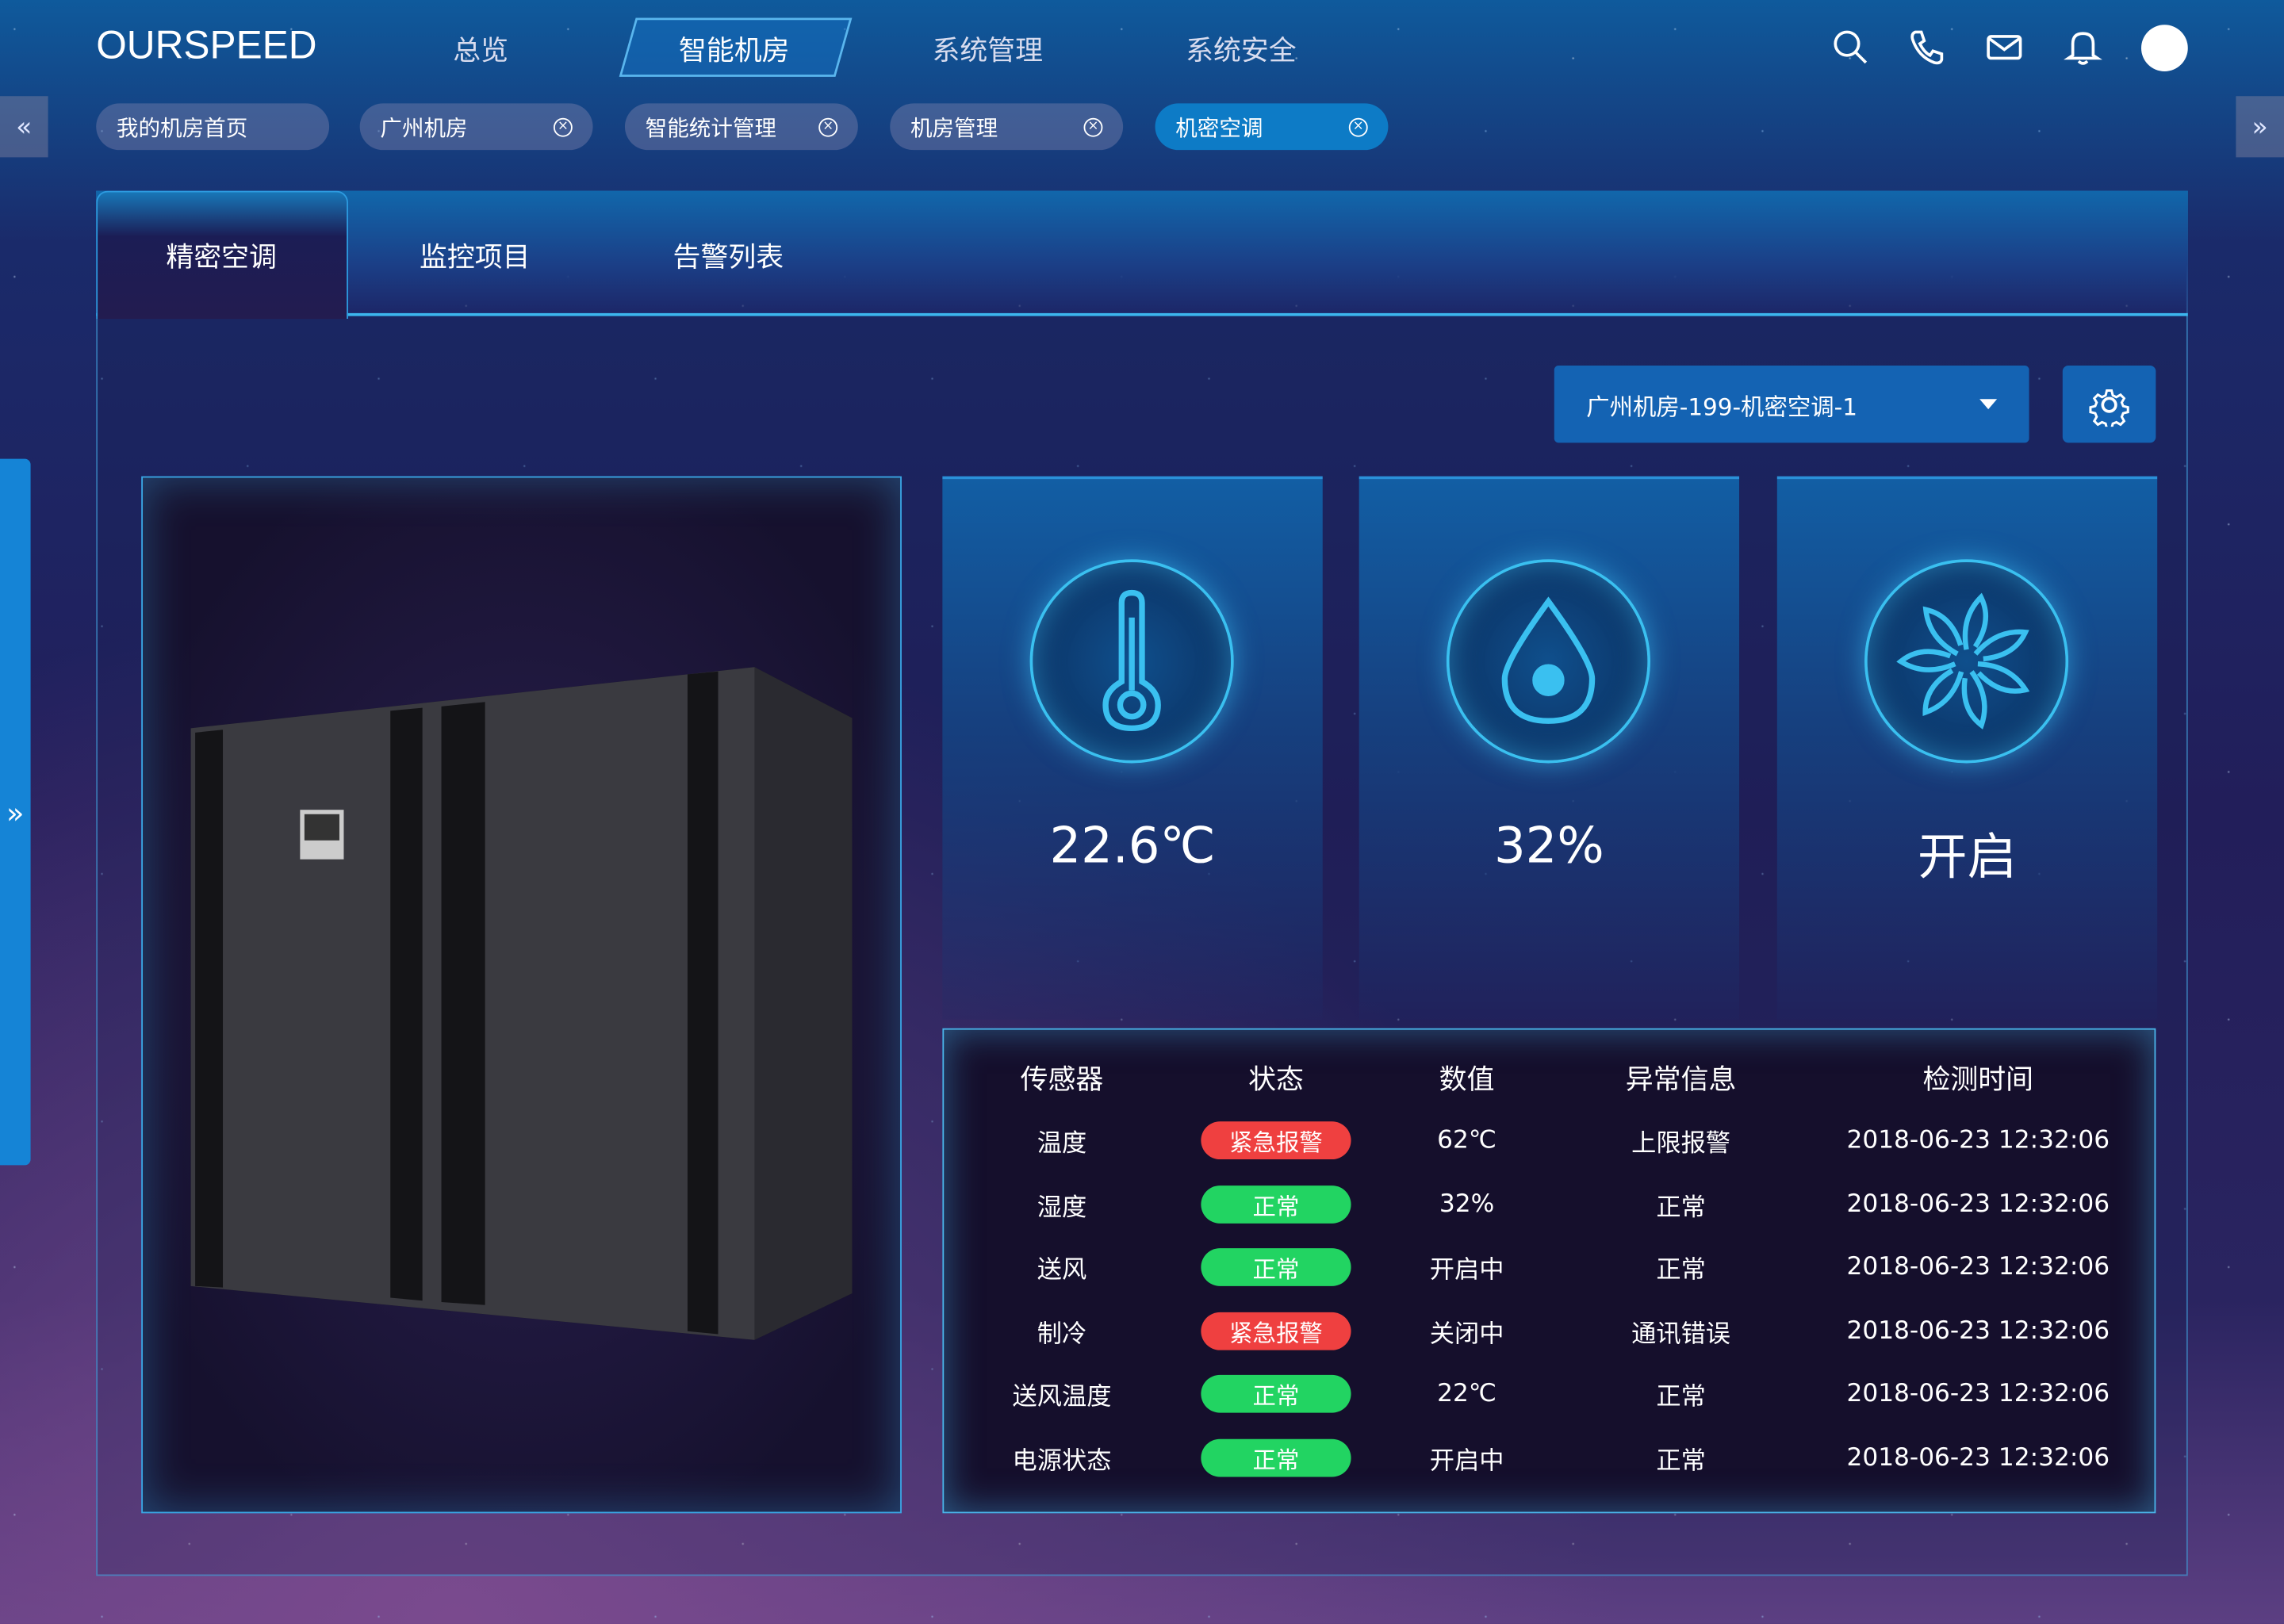  I want to click on fan-icon, so click(1966, 661).